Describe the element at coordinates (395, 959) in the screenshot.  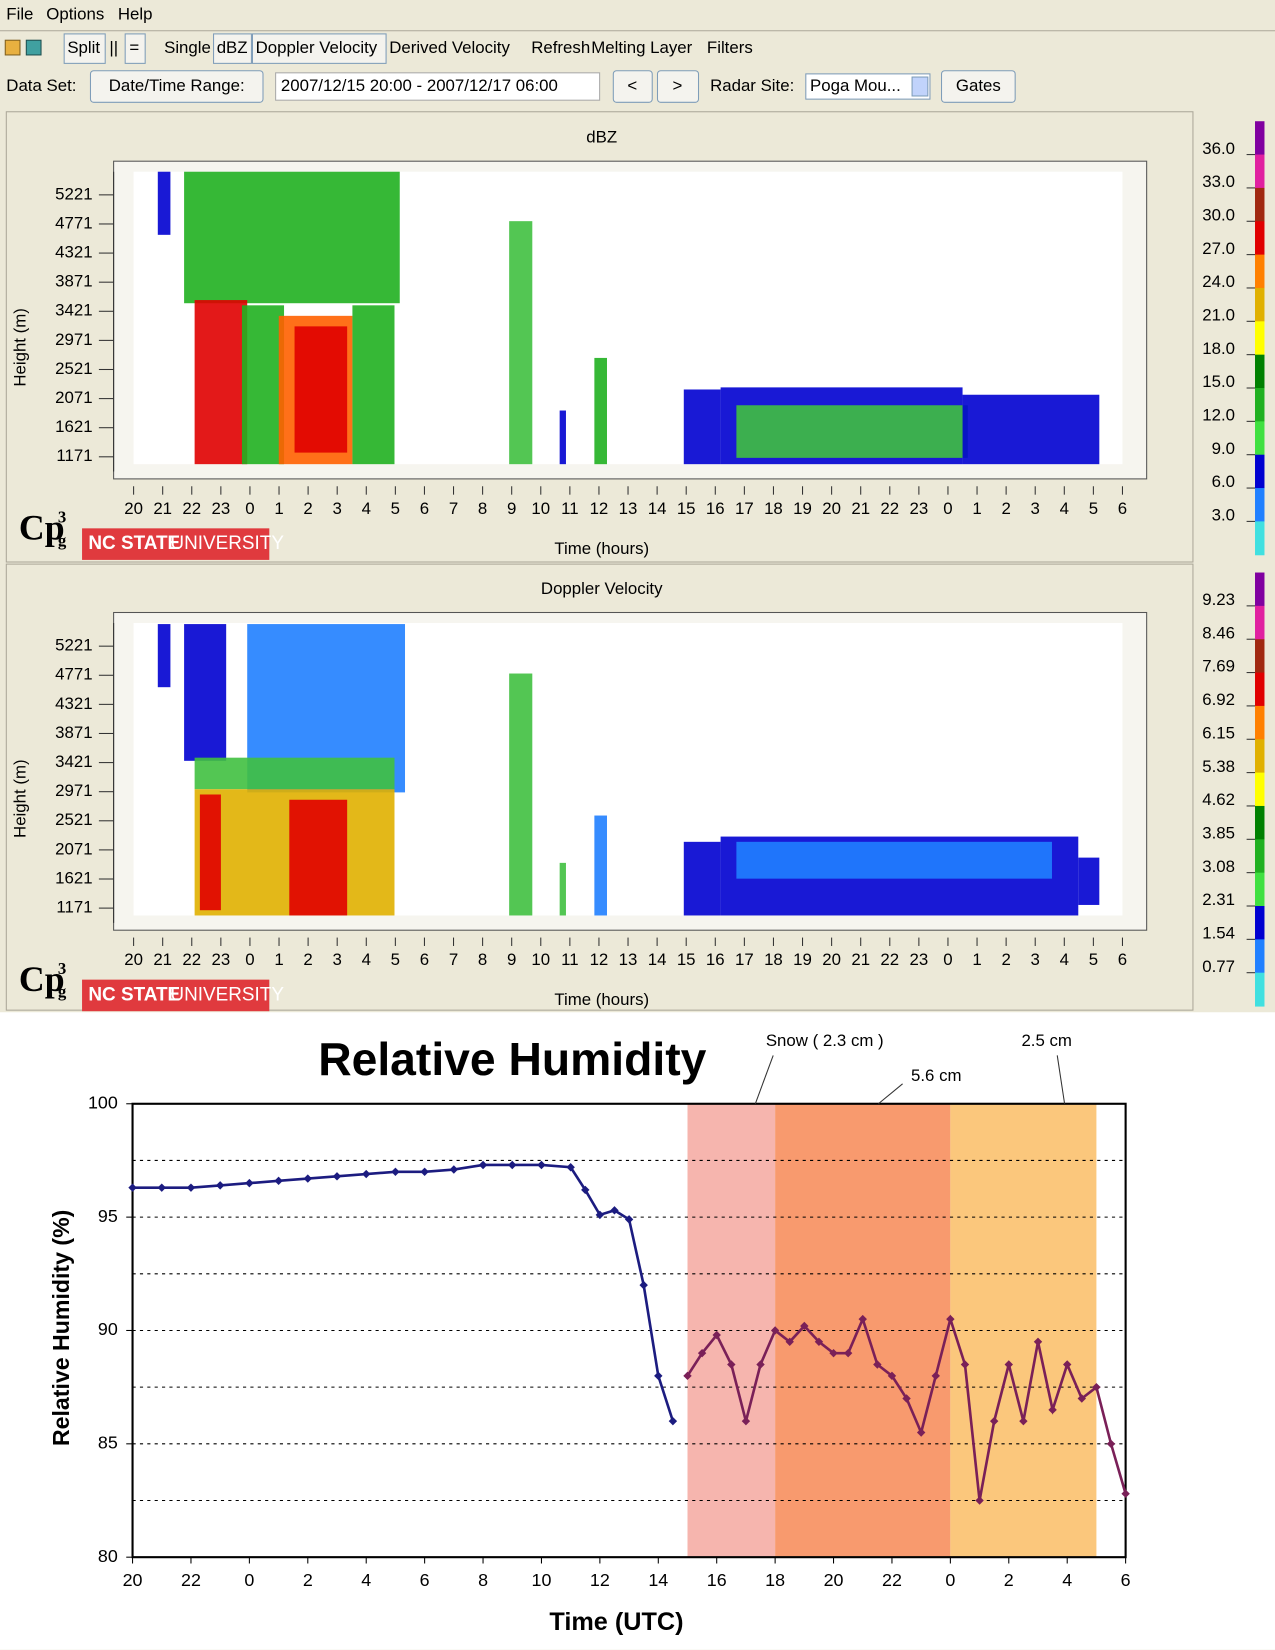
I see `x-tick-label: 5` at that location.